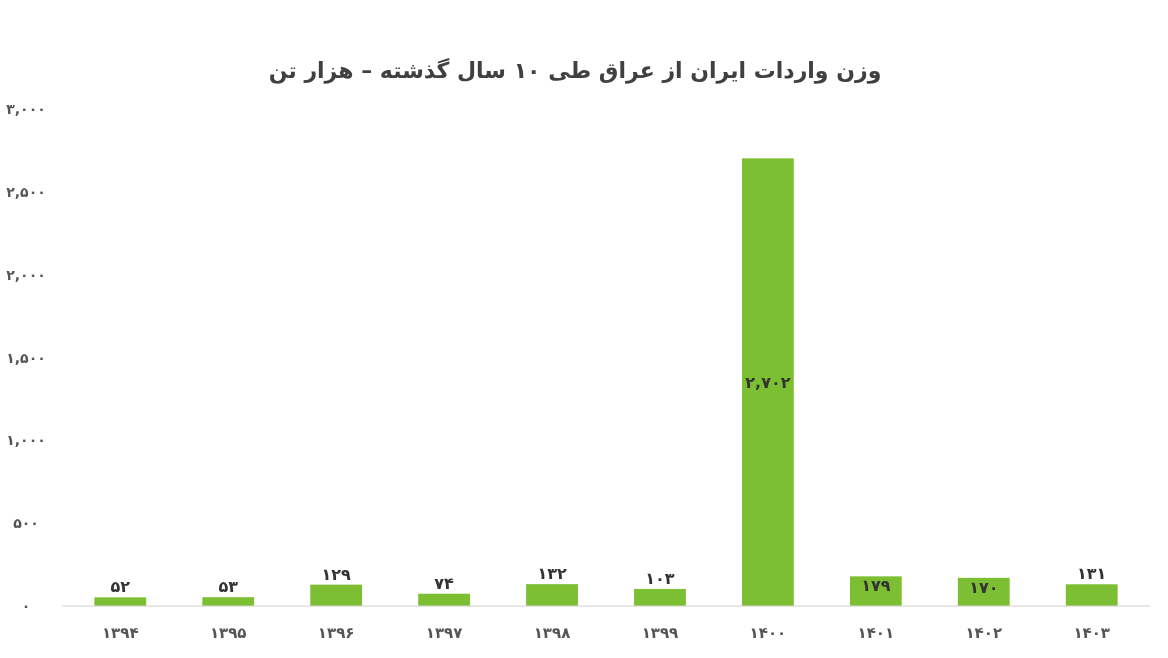 The width and height of the screenshot is (1168, 658). What do you see at coordinates (660, 633) in the screenshot?
I see `x-tick-label: ۱۳۹۹` at bounding box center [660, 633].